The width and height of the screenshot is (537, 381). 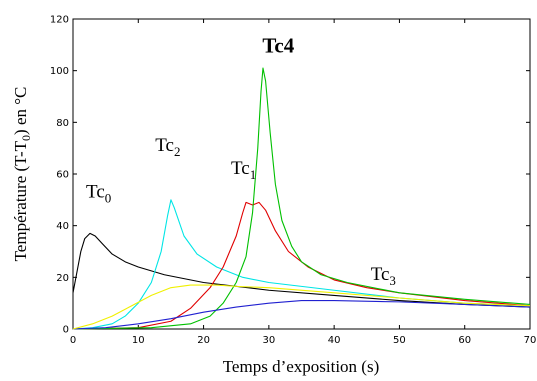 I want to click on y-tick-label: 60, so click(x=62, y=175).